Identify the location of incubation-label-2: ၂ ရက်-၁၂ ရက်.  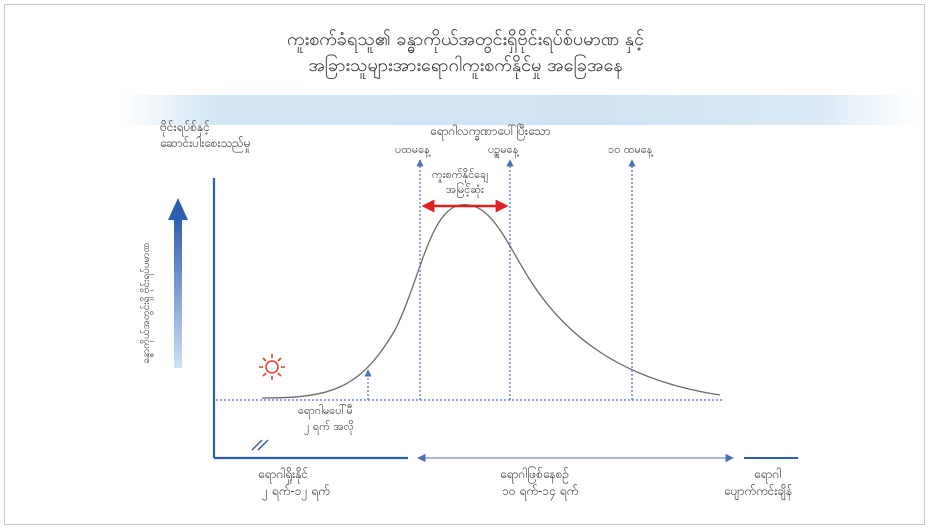
(296, 491).